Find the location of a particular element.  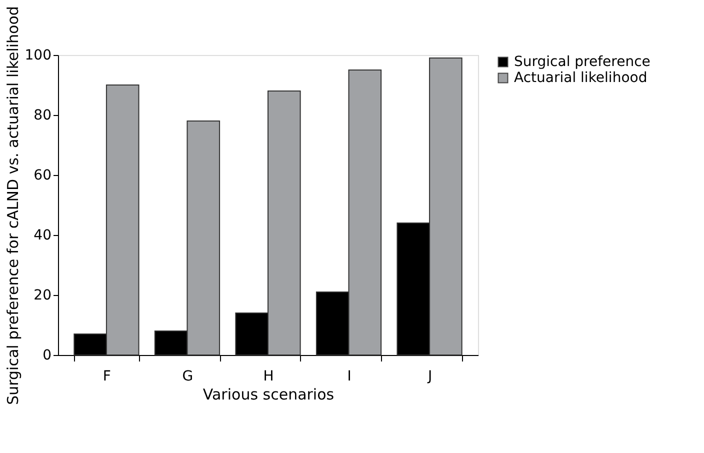

x-tick-label: I is located at coordinates (349, 376).